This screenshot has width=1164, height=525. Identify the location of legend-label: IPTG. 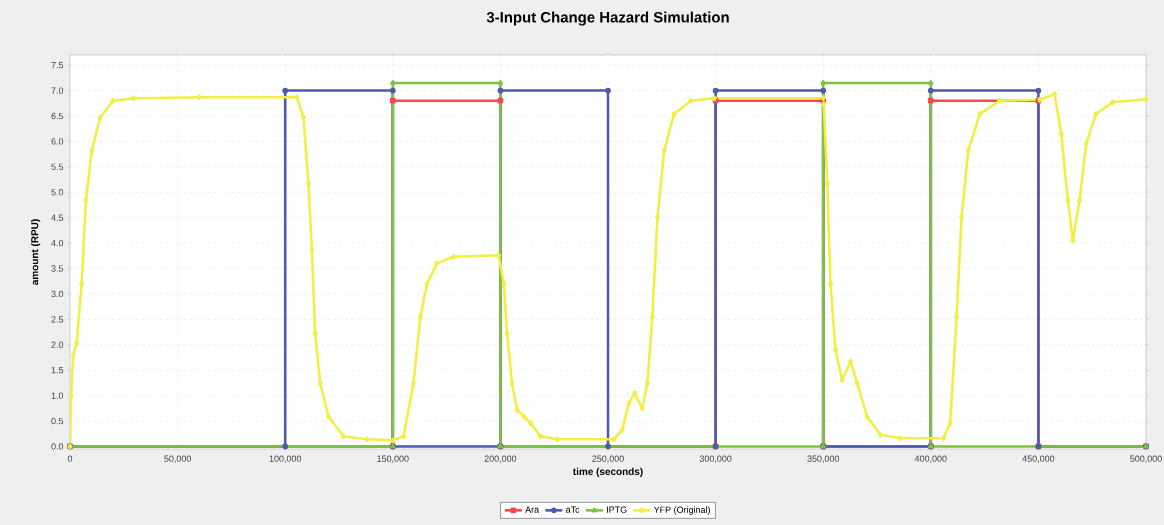
(617, 509).